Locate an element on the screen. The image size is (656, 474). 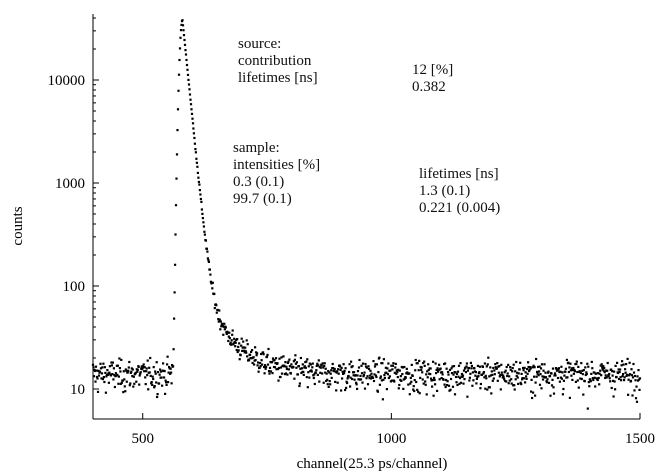
source-annotation: source: contribution lifetimes [ns] is located at coordinates (278, 61).